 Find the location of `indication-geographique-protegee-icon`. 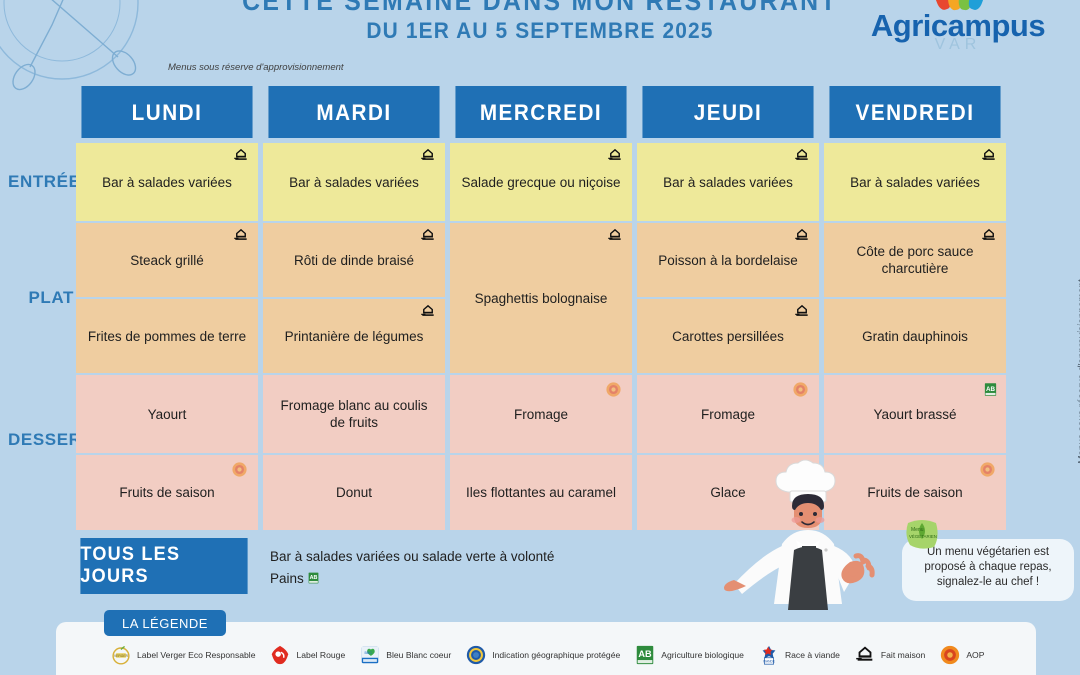

indication-geographique-protegee-icon is located at coordinates (476, 655).